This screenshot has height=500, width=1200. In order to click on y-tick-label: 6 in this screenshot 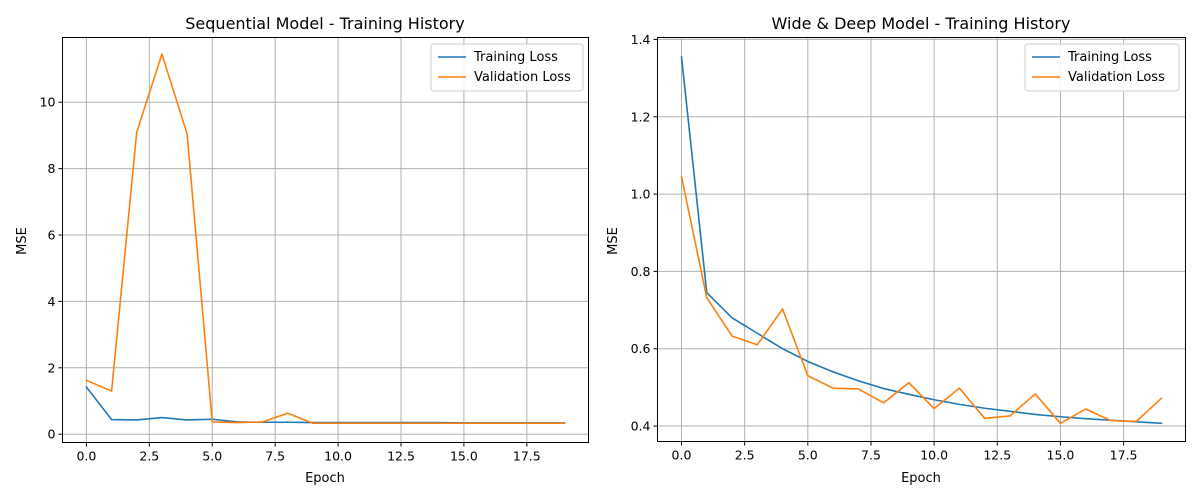, I will do `click(52, 235)`.